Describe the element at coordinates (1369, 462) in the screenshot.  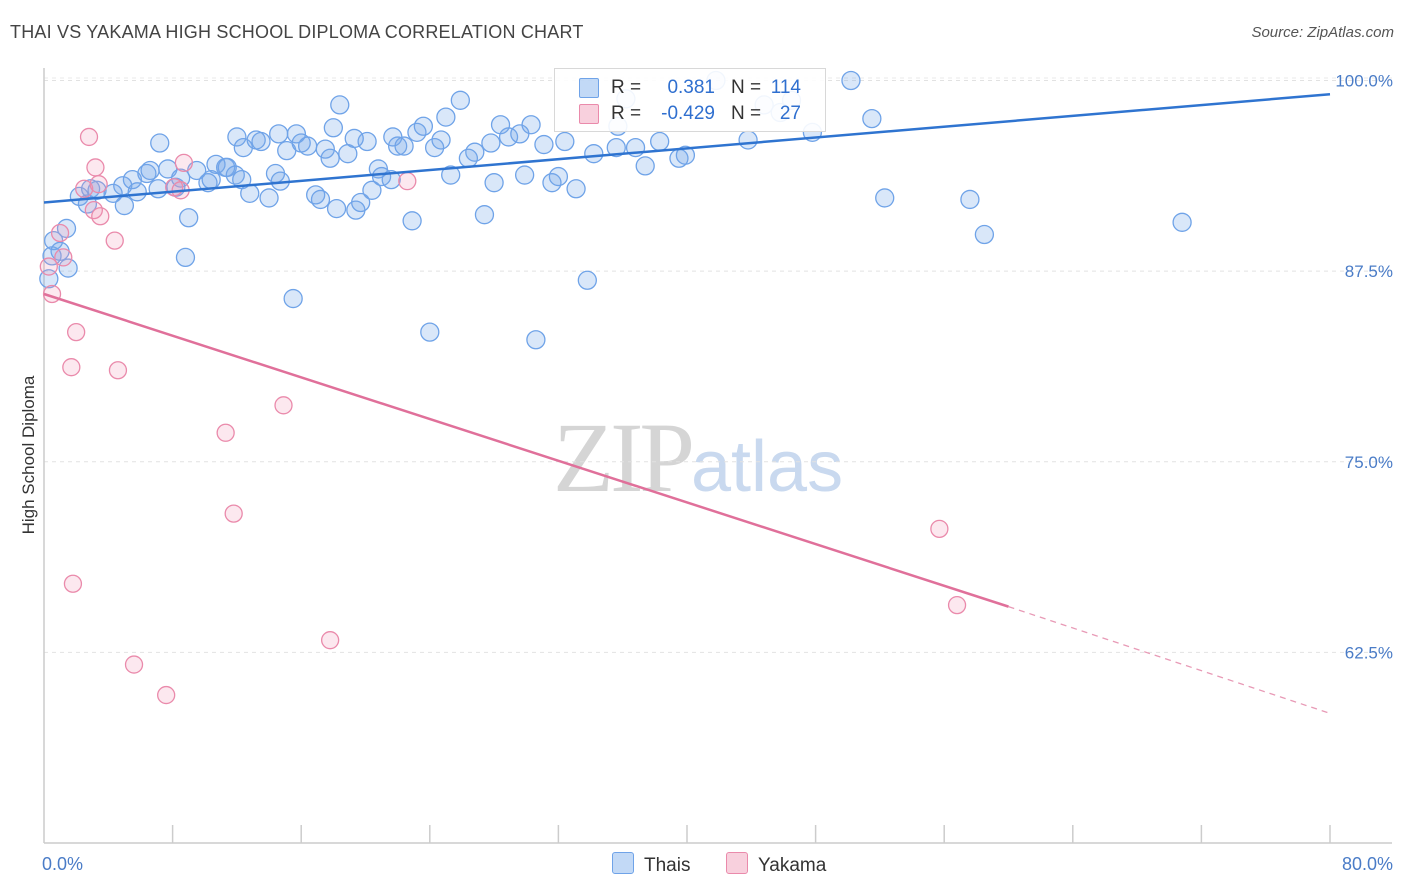
I see `y-tick-label: 75.0%` at that location.